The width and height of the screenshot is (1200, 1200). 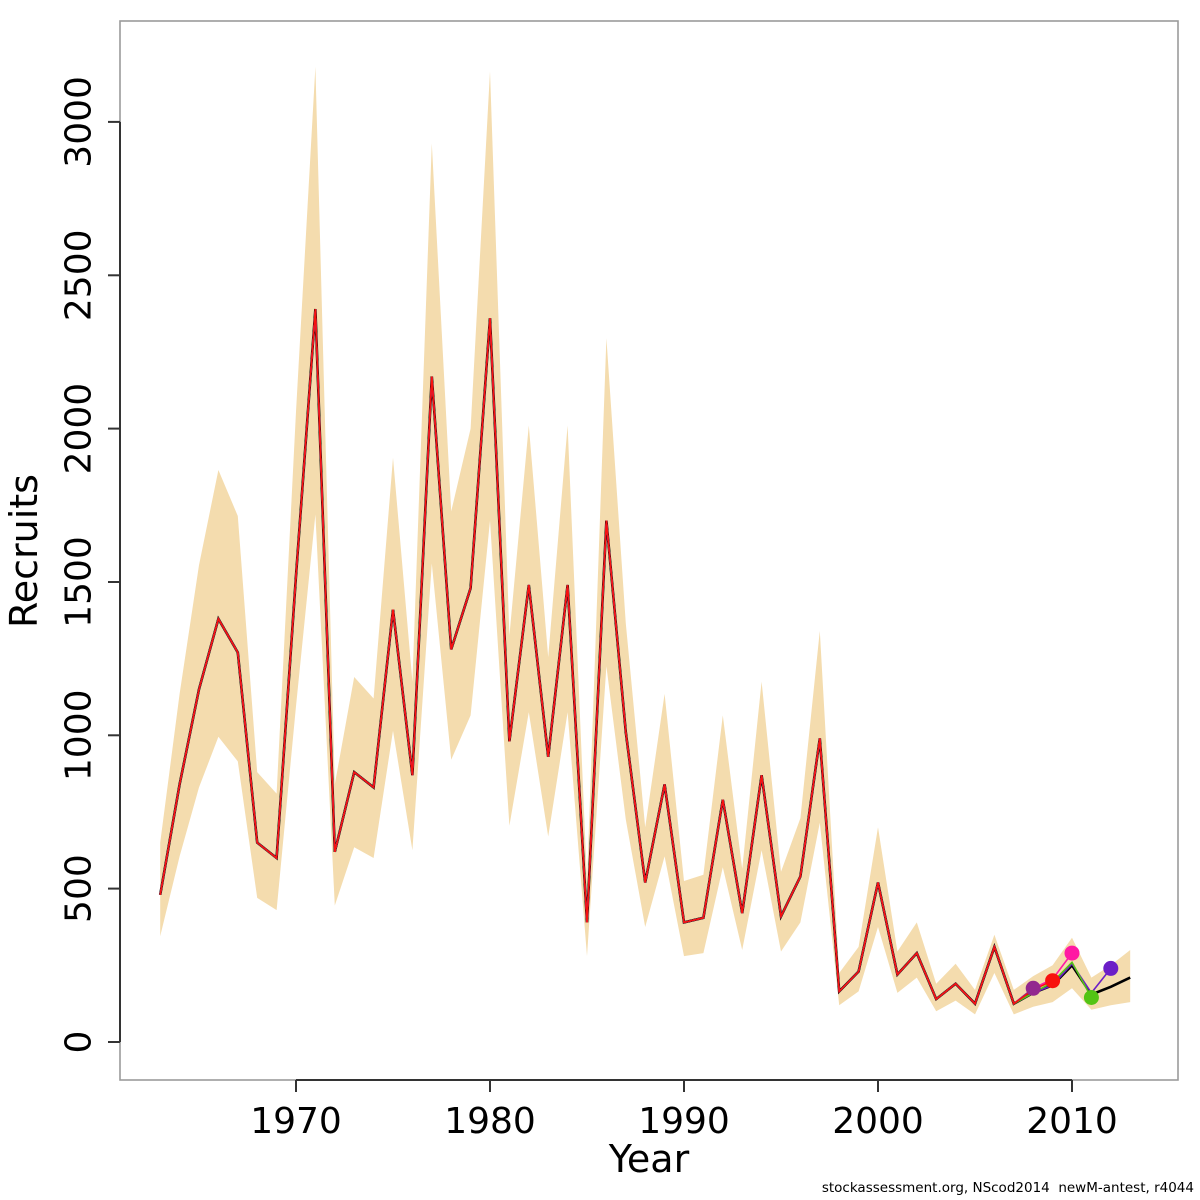 What do you see at coordinates (878, 1121) in the screenshot?
I see `x-tick-label: 2000` at bounding box center [878, 1121].